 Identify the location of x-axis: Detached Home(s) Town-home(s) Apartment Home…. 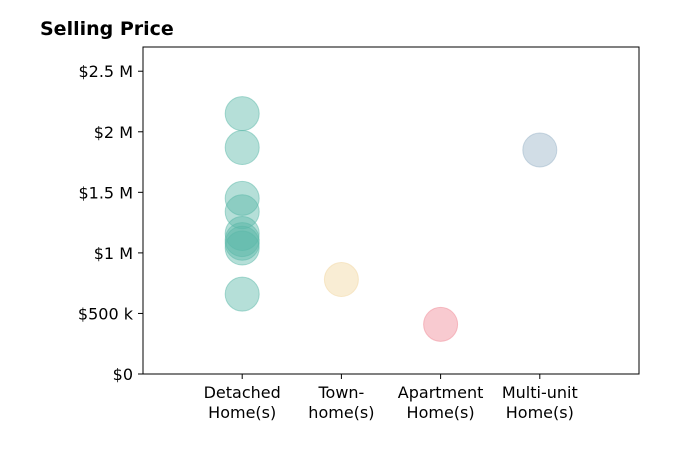
(391, 398).